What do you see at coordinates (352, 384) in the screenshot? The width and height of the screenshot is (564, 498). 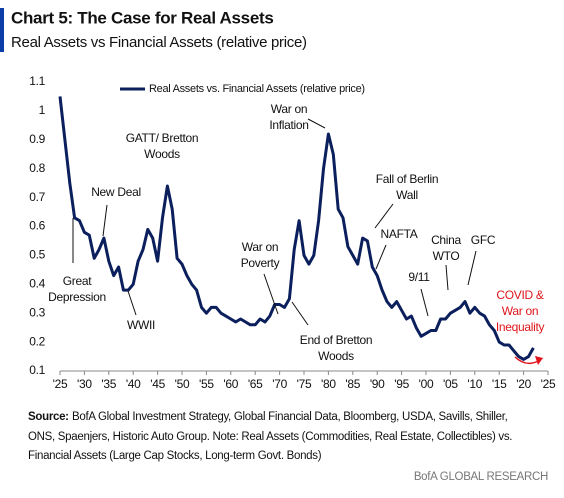 I see `x-tick-label: '85` at bounding box center [352, 384].